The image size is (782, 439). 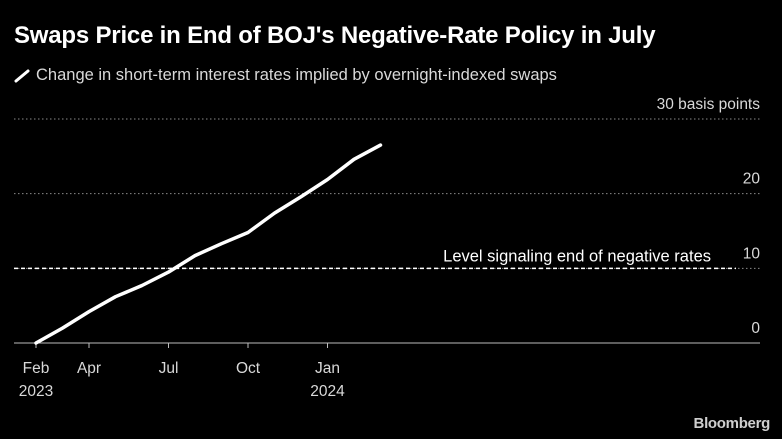 What do you see at coordinates (387, 345) in the screenshot?
I see `x-axis` at bounding box center [387, 345].